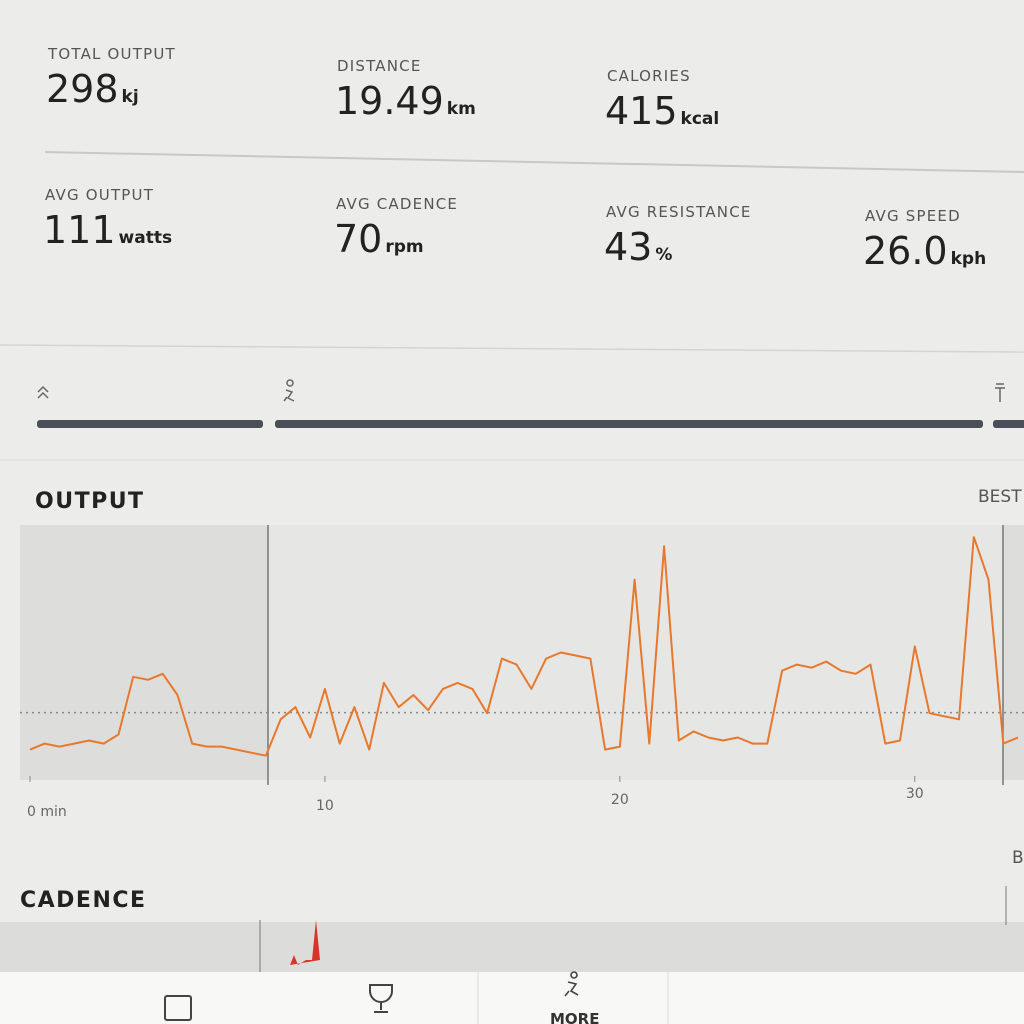  Describe the element at coordinates (397, 204) in the screenshot. I see `stat-label: AVG CADENCE` at that location.